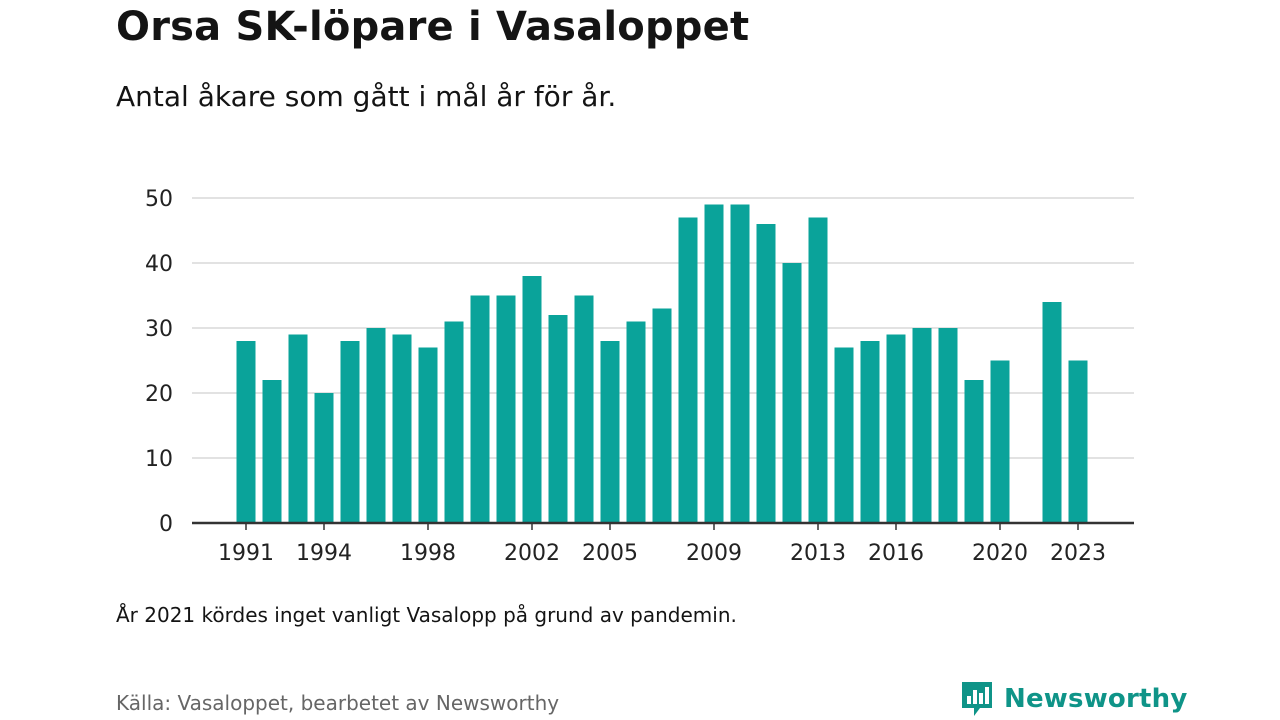  I want to click on brand-logo: Newsworthy, so click(1073, 699).